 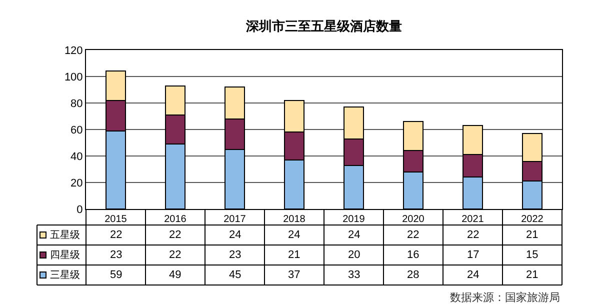 I want to click on data-label: 59, so click(x=116, y=275).